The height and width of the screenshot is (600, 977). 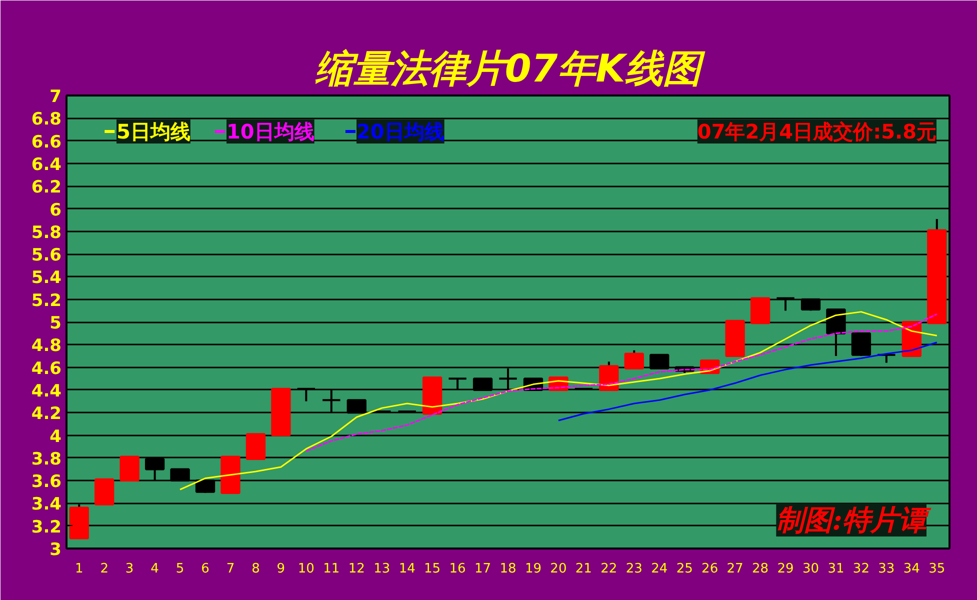 I want to click on x-tick-label: 14, so click(x=407, y=569).